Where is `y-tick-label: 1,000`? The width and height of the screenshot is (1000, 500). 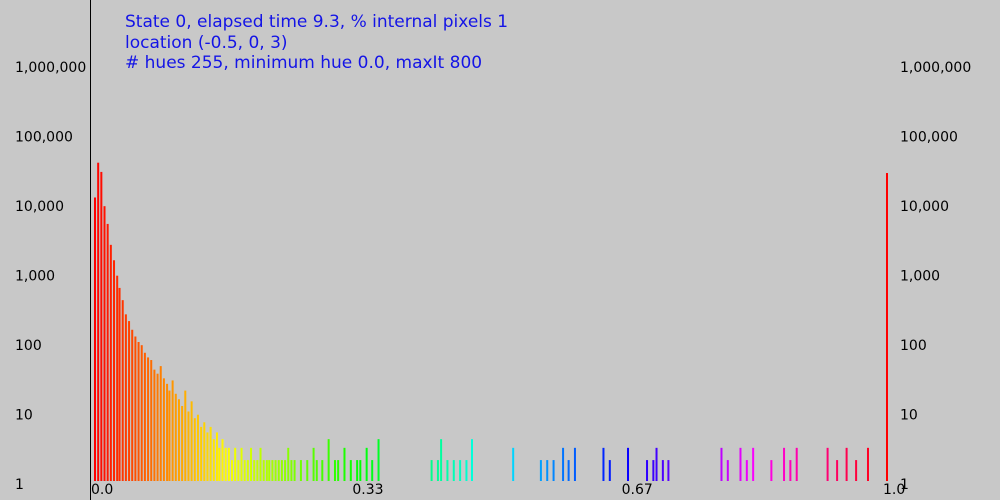 y-tick-label: 1,000 is located at coordinates (35, 277).